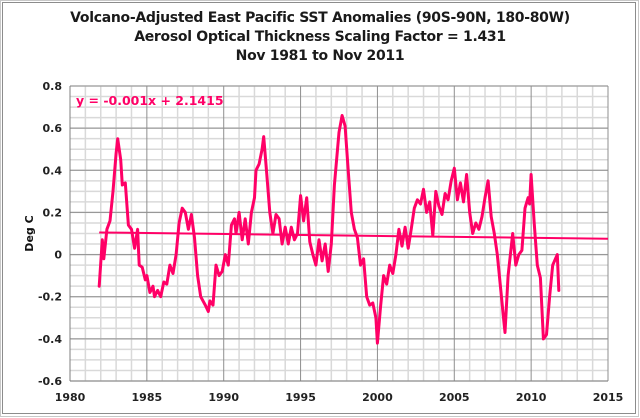  Describe the element at coordinates (29, 233) in the screenshot. I see `y-axis-label: Deg C` at that location.